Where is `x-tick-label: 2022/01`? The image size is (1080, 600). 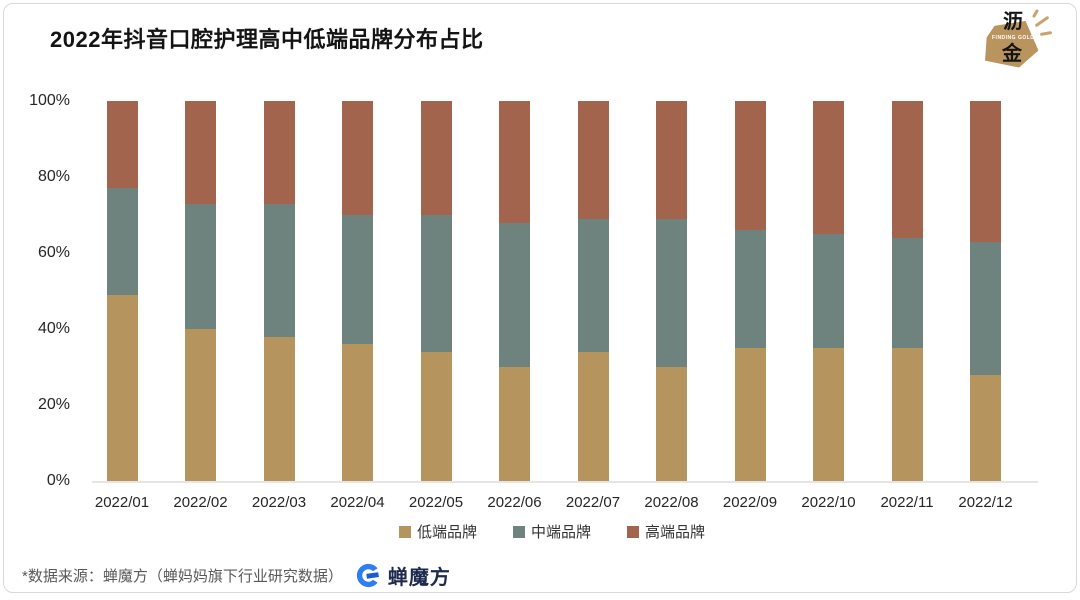
x-tick-label: 2022/01 is located at coordinates (122, 502).